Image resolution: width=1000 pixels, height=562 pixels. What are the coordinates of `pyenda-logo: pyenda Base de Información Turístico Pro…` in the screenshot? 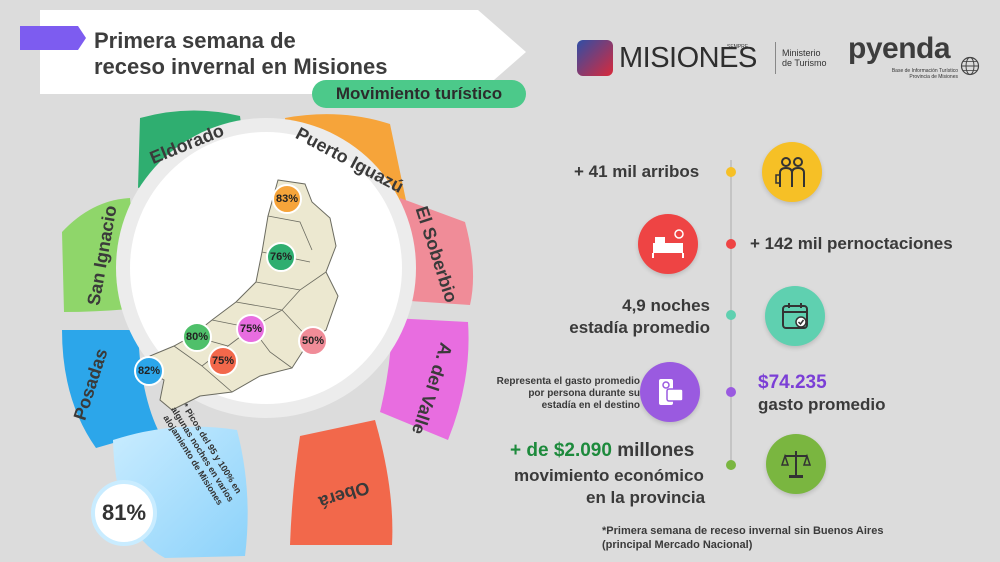 It's located at (918, 57).